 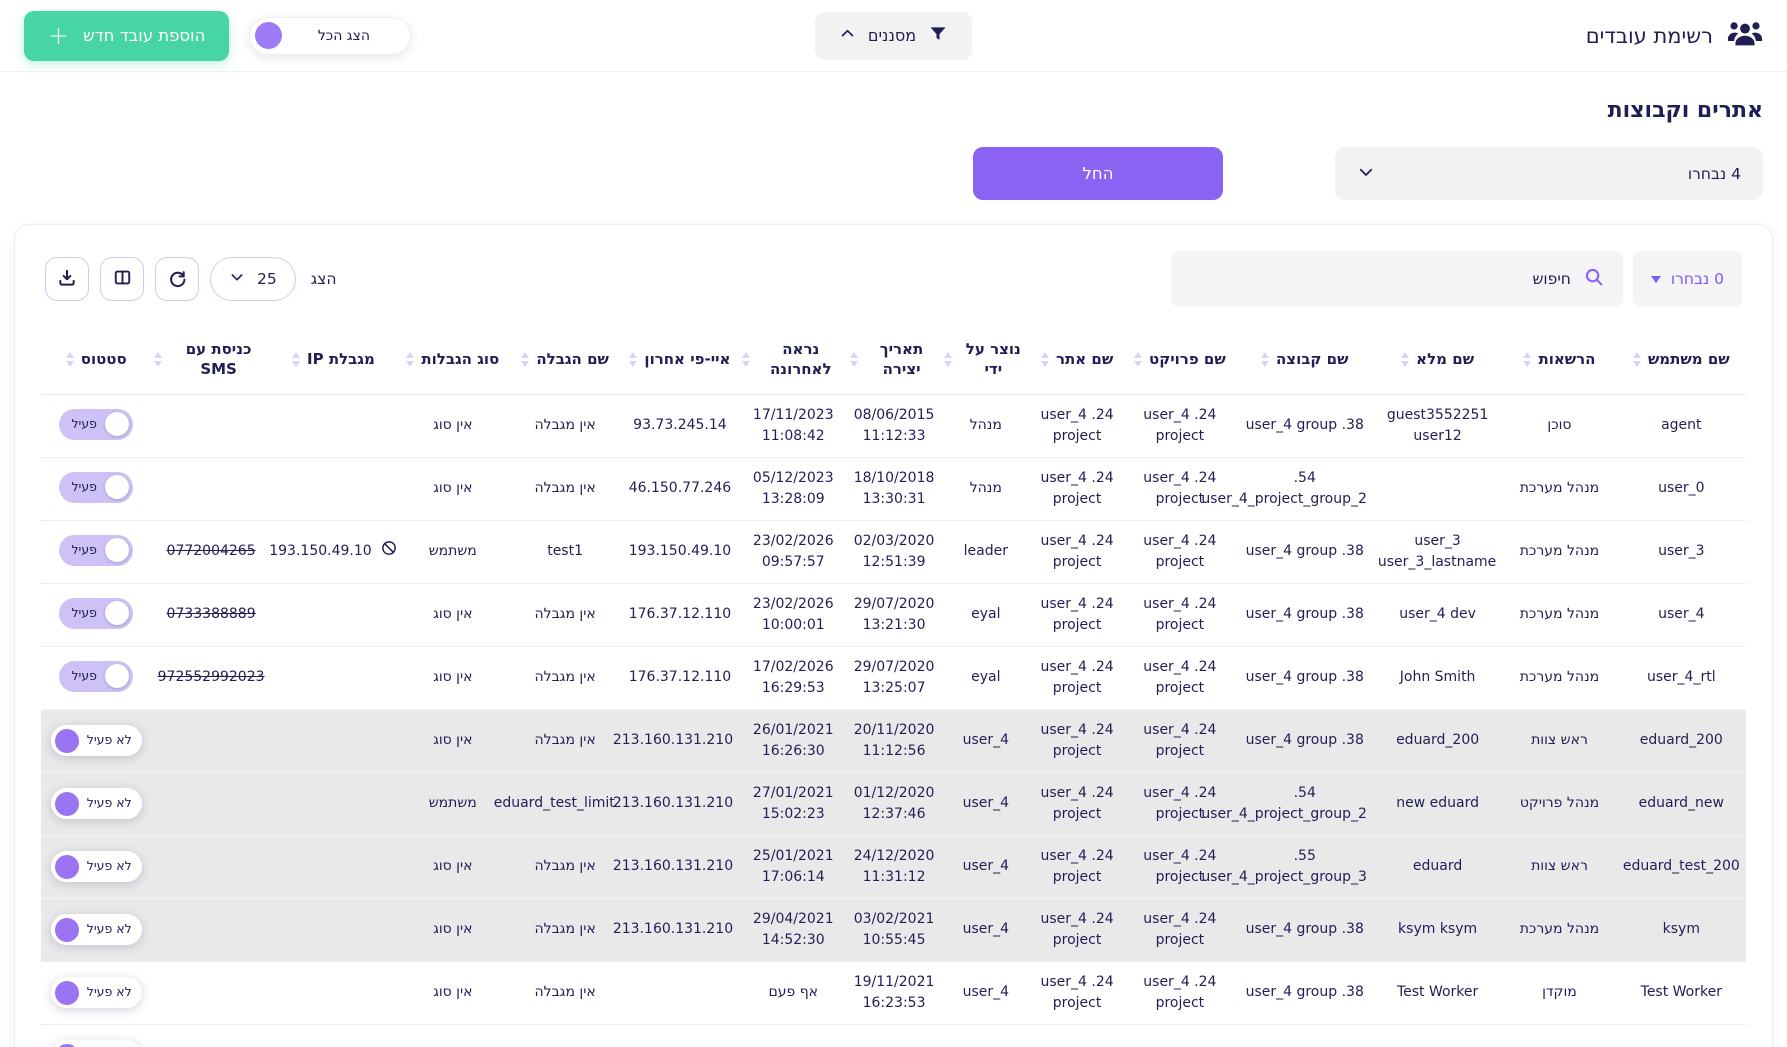 I want to click on group_name-cell: .54 user_4_project_group_2, so click(x=1284, y=803).